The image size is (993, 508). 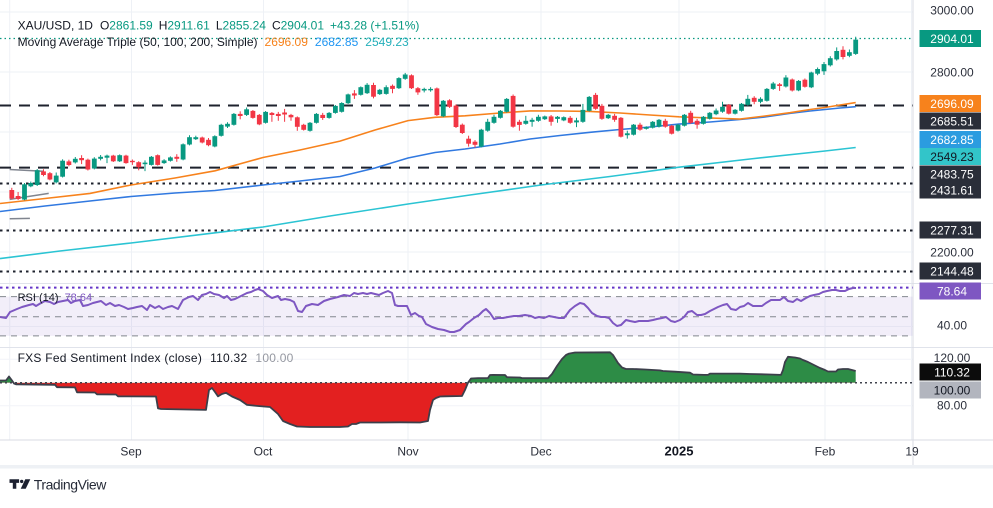 What do you see at coordinates (952, 39) in the screenshot?
I see `svg-text: 2904.01` at bounding box center [952, 39].